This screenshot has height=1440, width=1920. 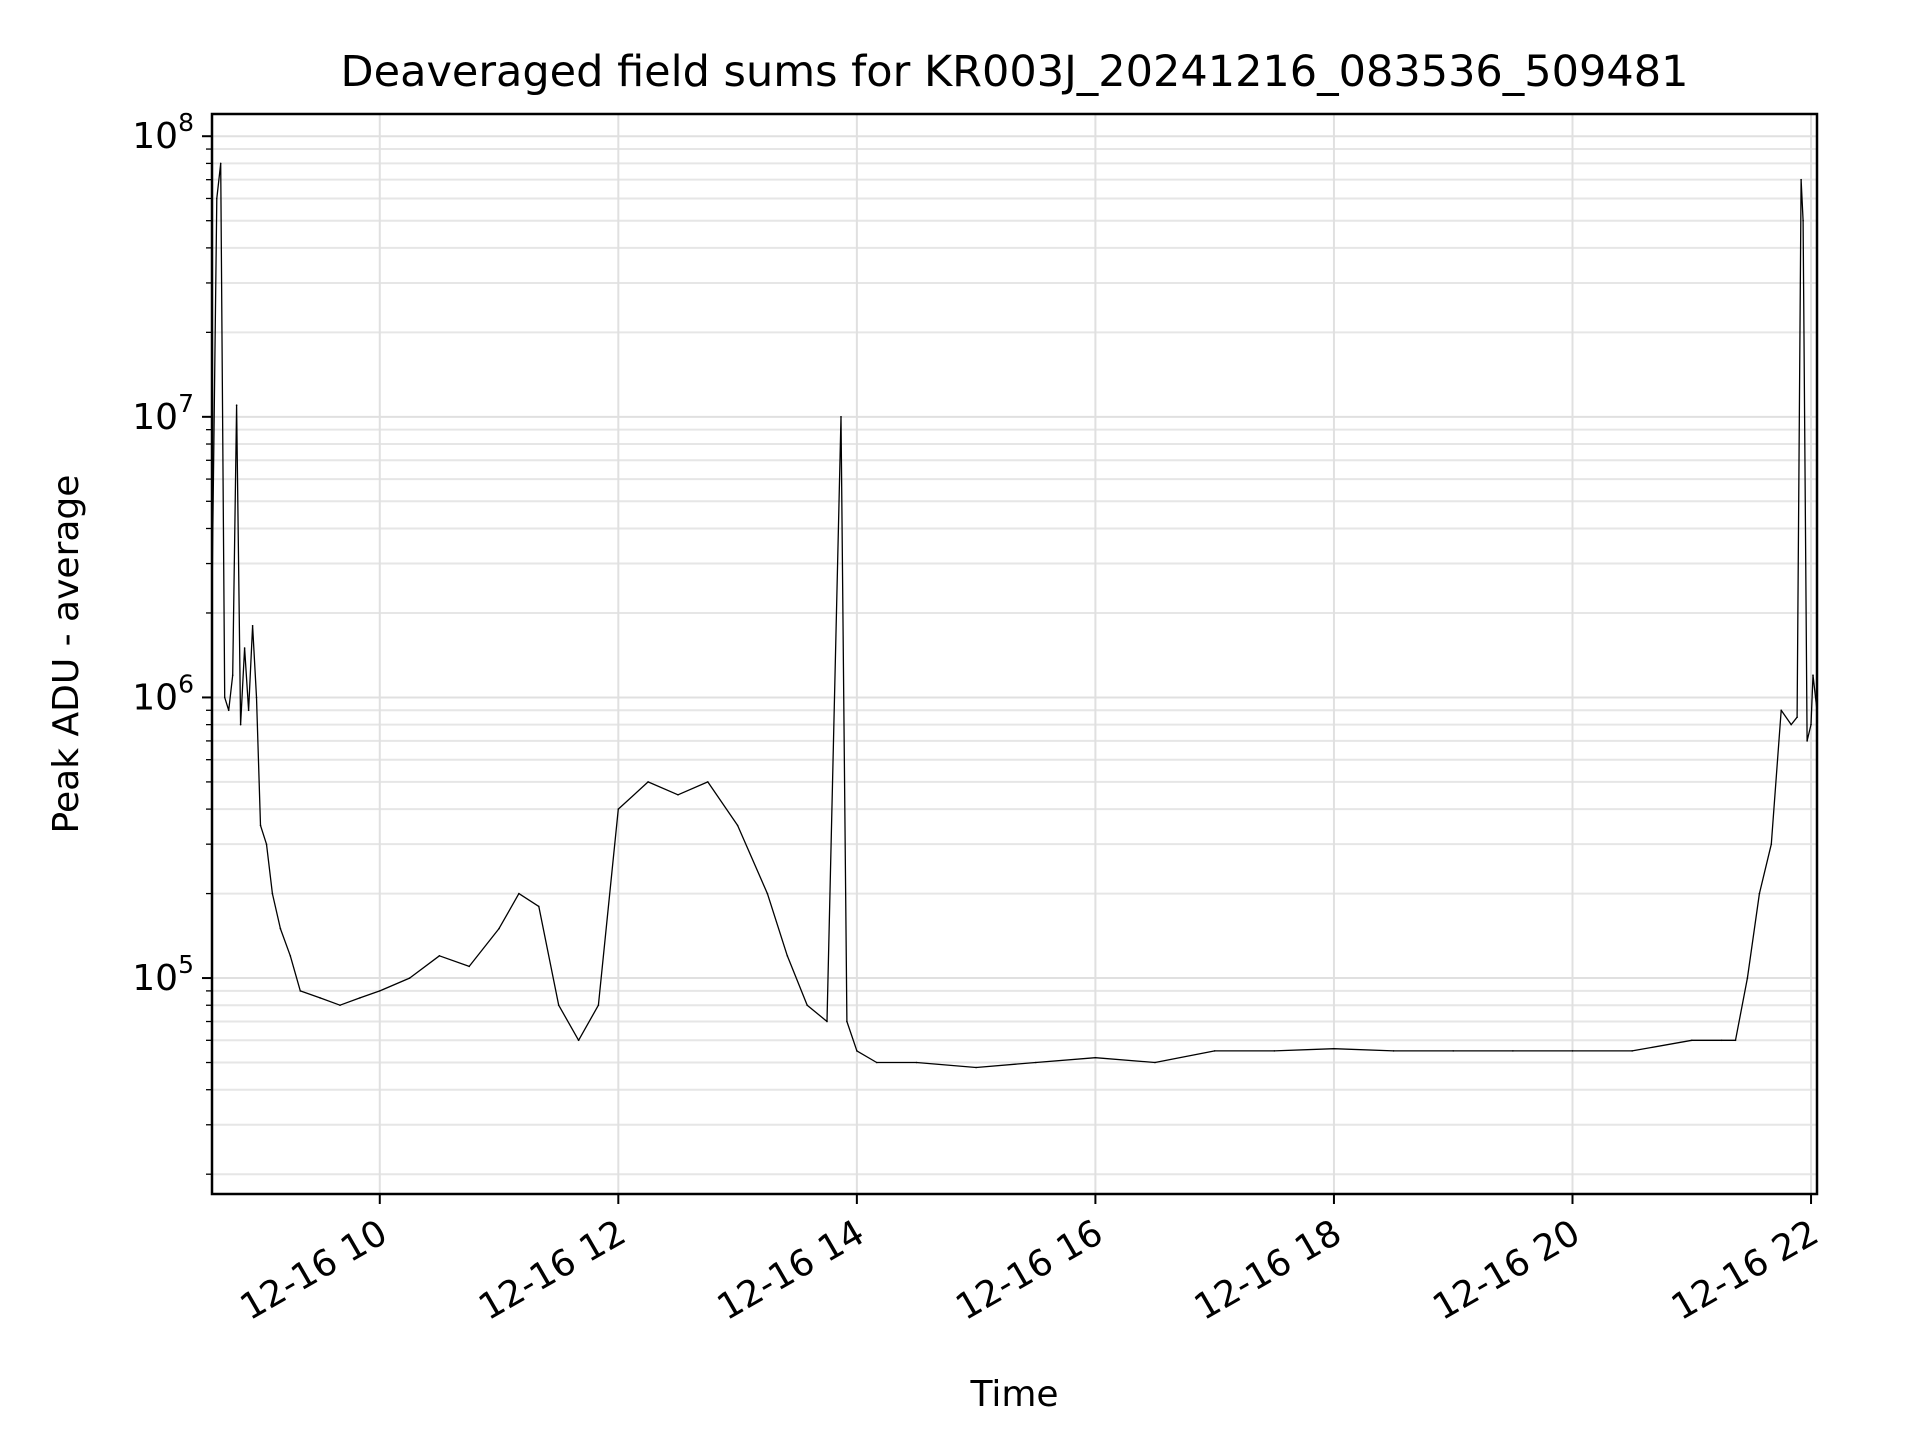 I want to click on y-tick-label-exp: 7, so click(x=186, y=403).